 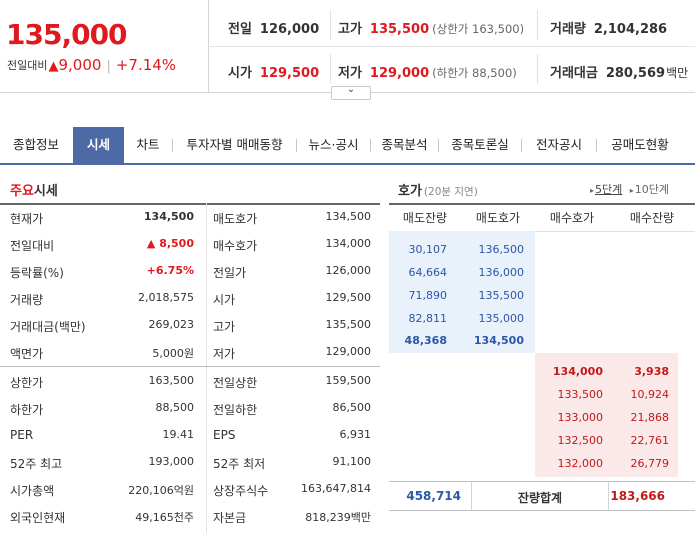 I want to click on table-row: 시가총액 220,106억원 상장주식수 163,647,814, so click(x=190, y=490).